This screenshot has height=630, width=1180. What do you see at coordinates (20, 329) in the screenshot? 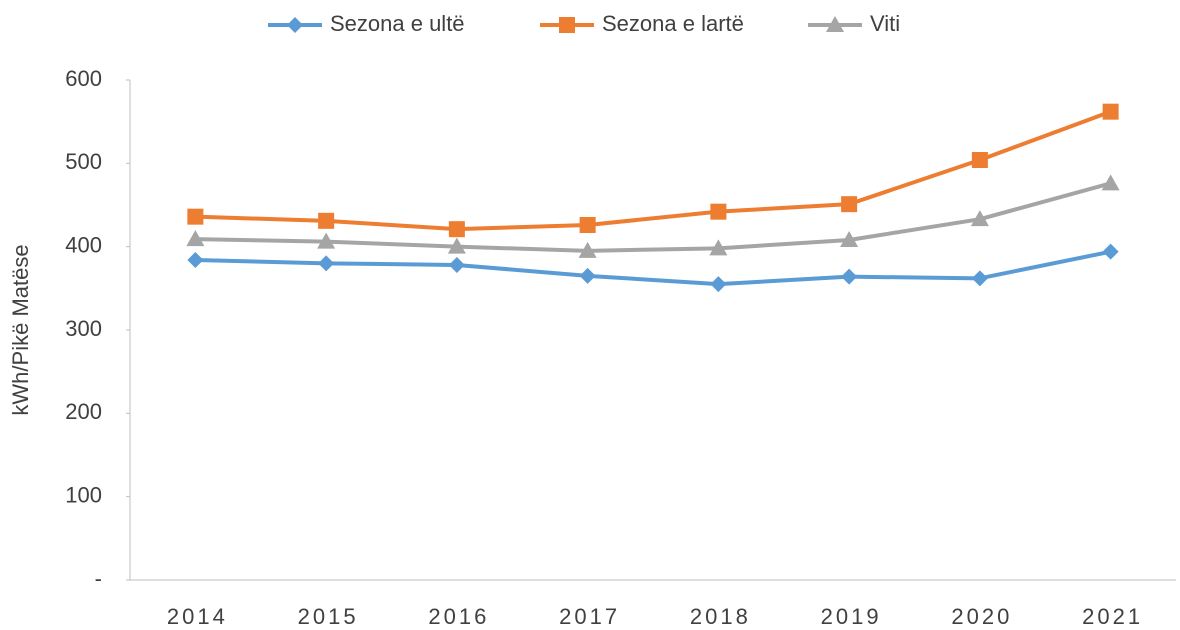
I see `y-axis-title: kWh/Pikë Matëse` at bounding box center [20, 329].